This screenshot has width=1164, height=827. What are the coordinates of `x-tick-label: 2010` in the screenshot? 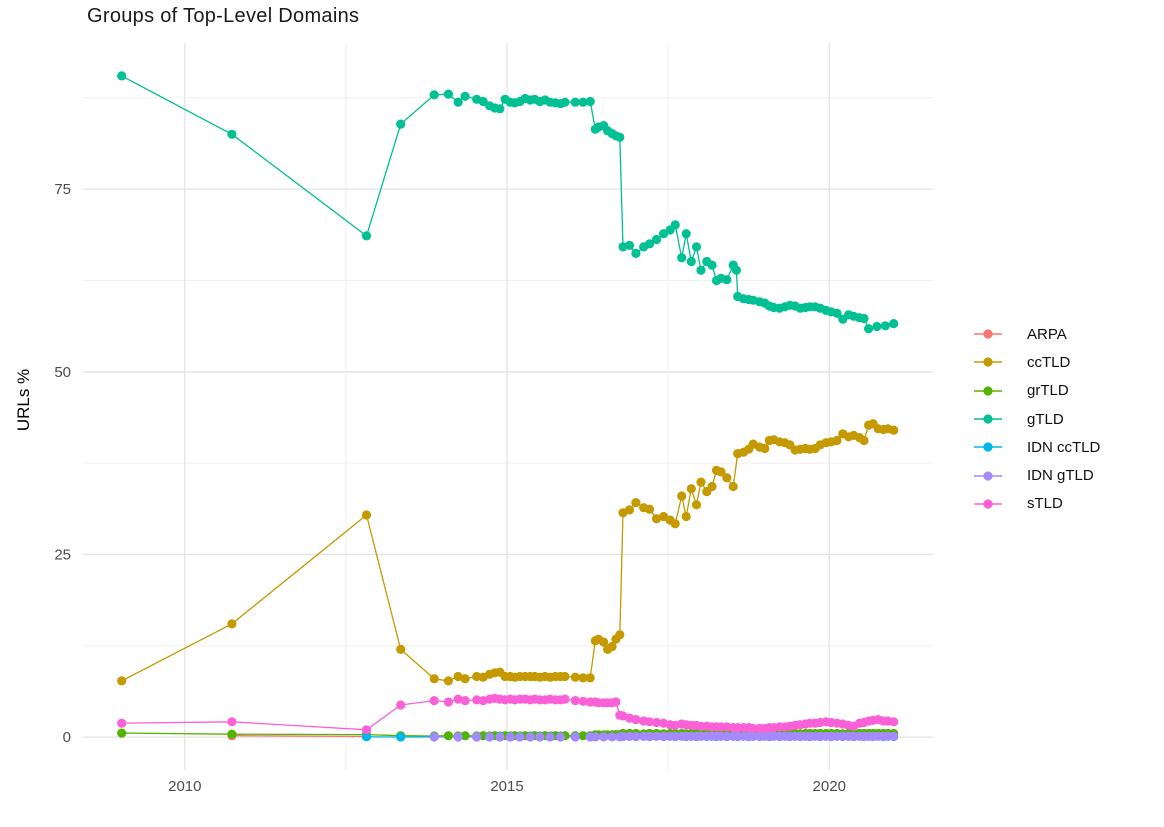 It's located at (184, 786).